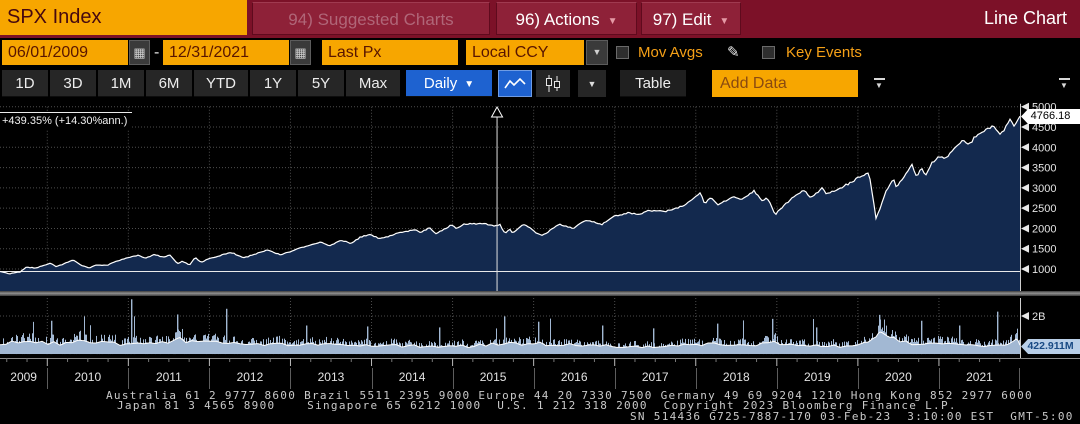  What do you see at coordinates (553, 83) in the screenshot?
I see `candlestick-chart-icon` at bounding box center [553, 83].